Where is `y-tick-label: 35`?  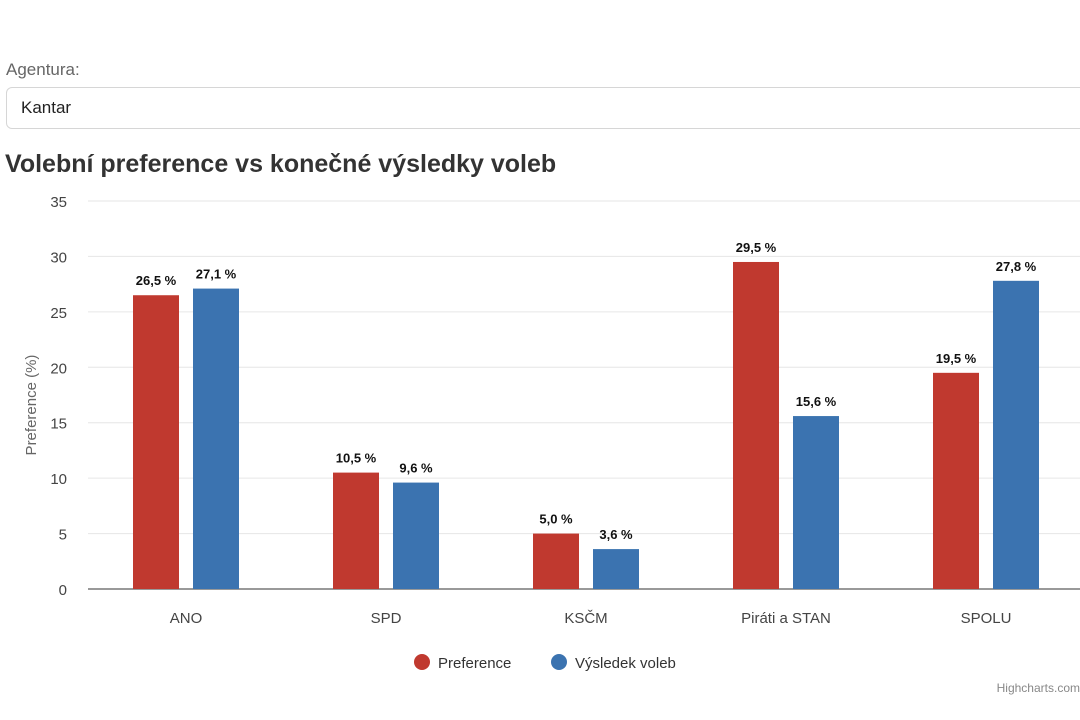
y-tick-label: 35 is located at coordinates (58, 202).